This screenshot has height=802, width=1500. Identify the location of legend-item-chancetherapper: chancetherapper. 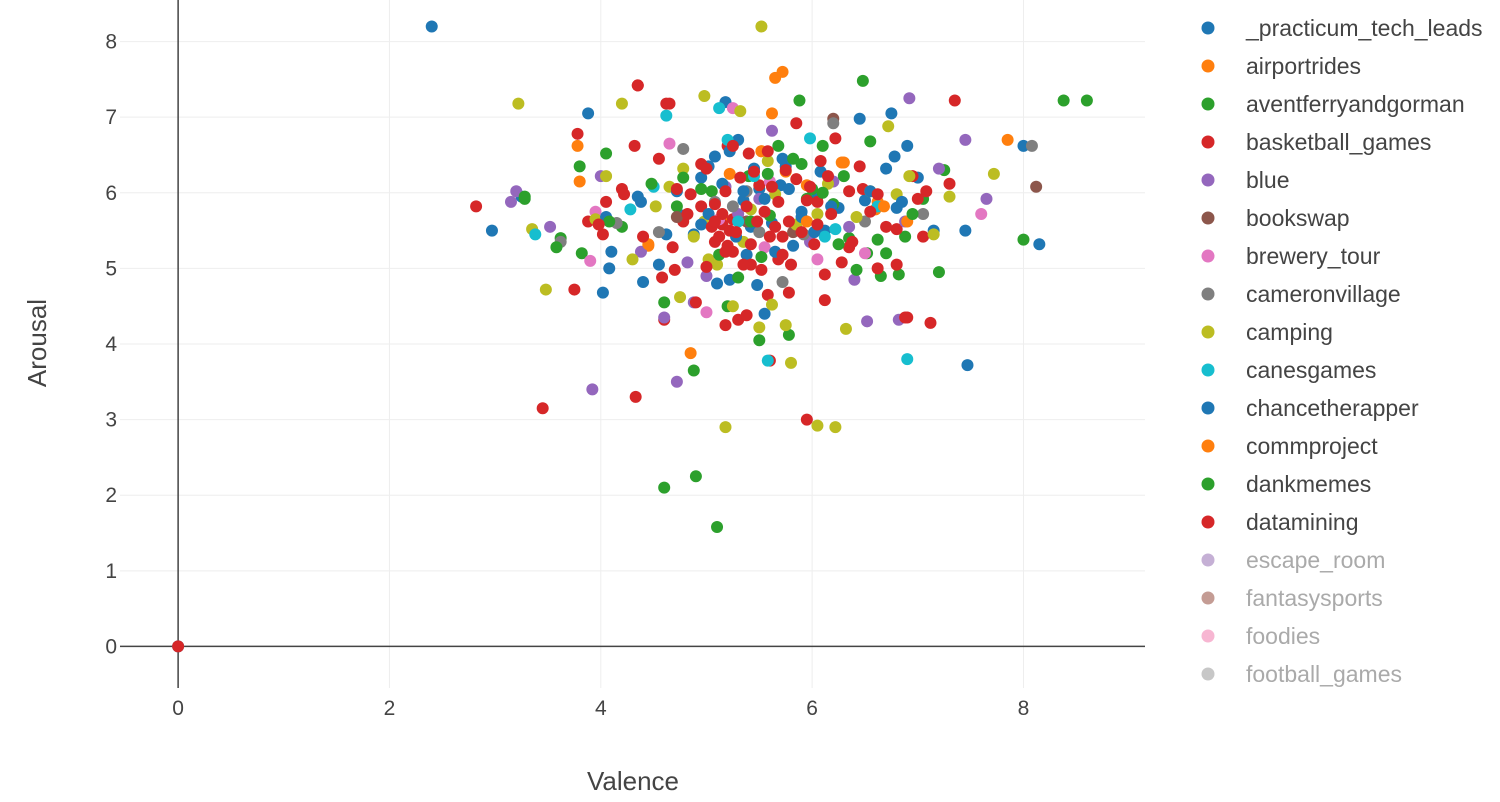
(1310, 408).